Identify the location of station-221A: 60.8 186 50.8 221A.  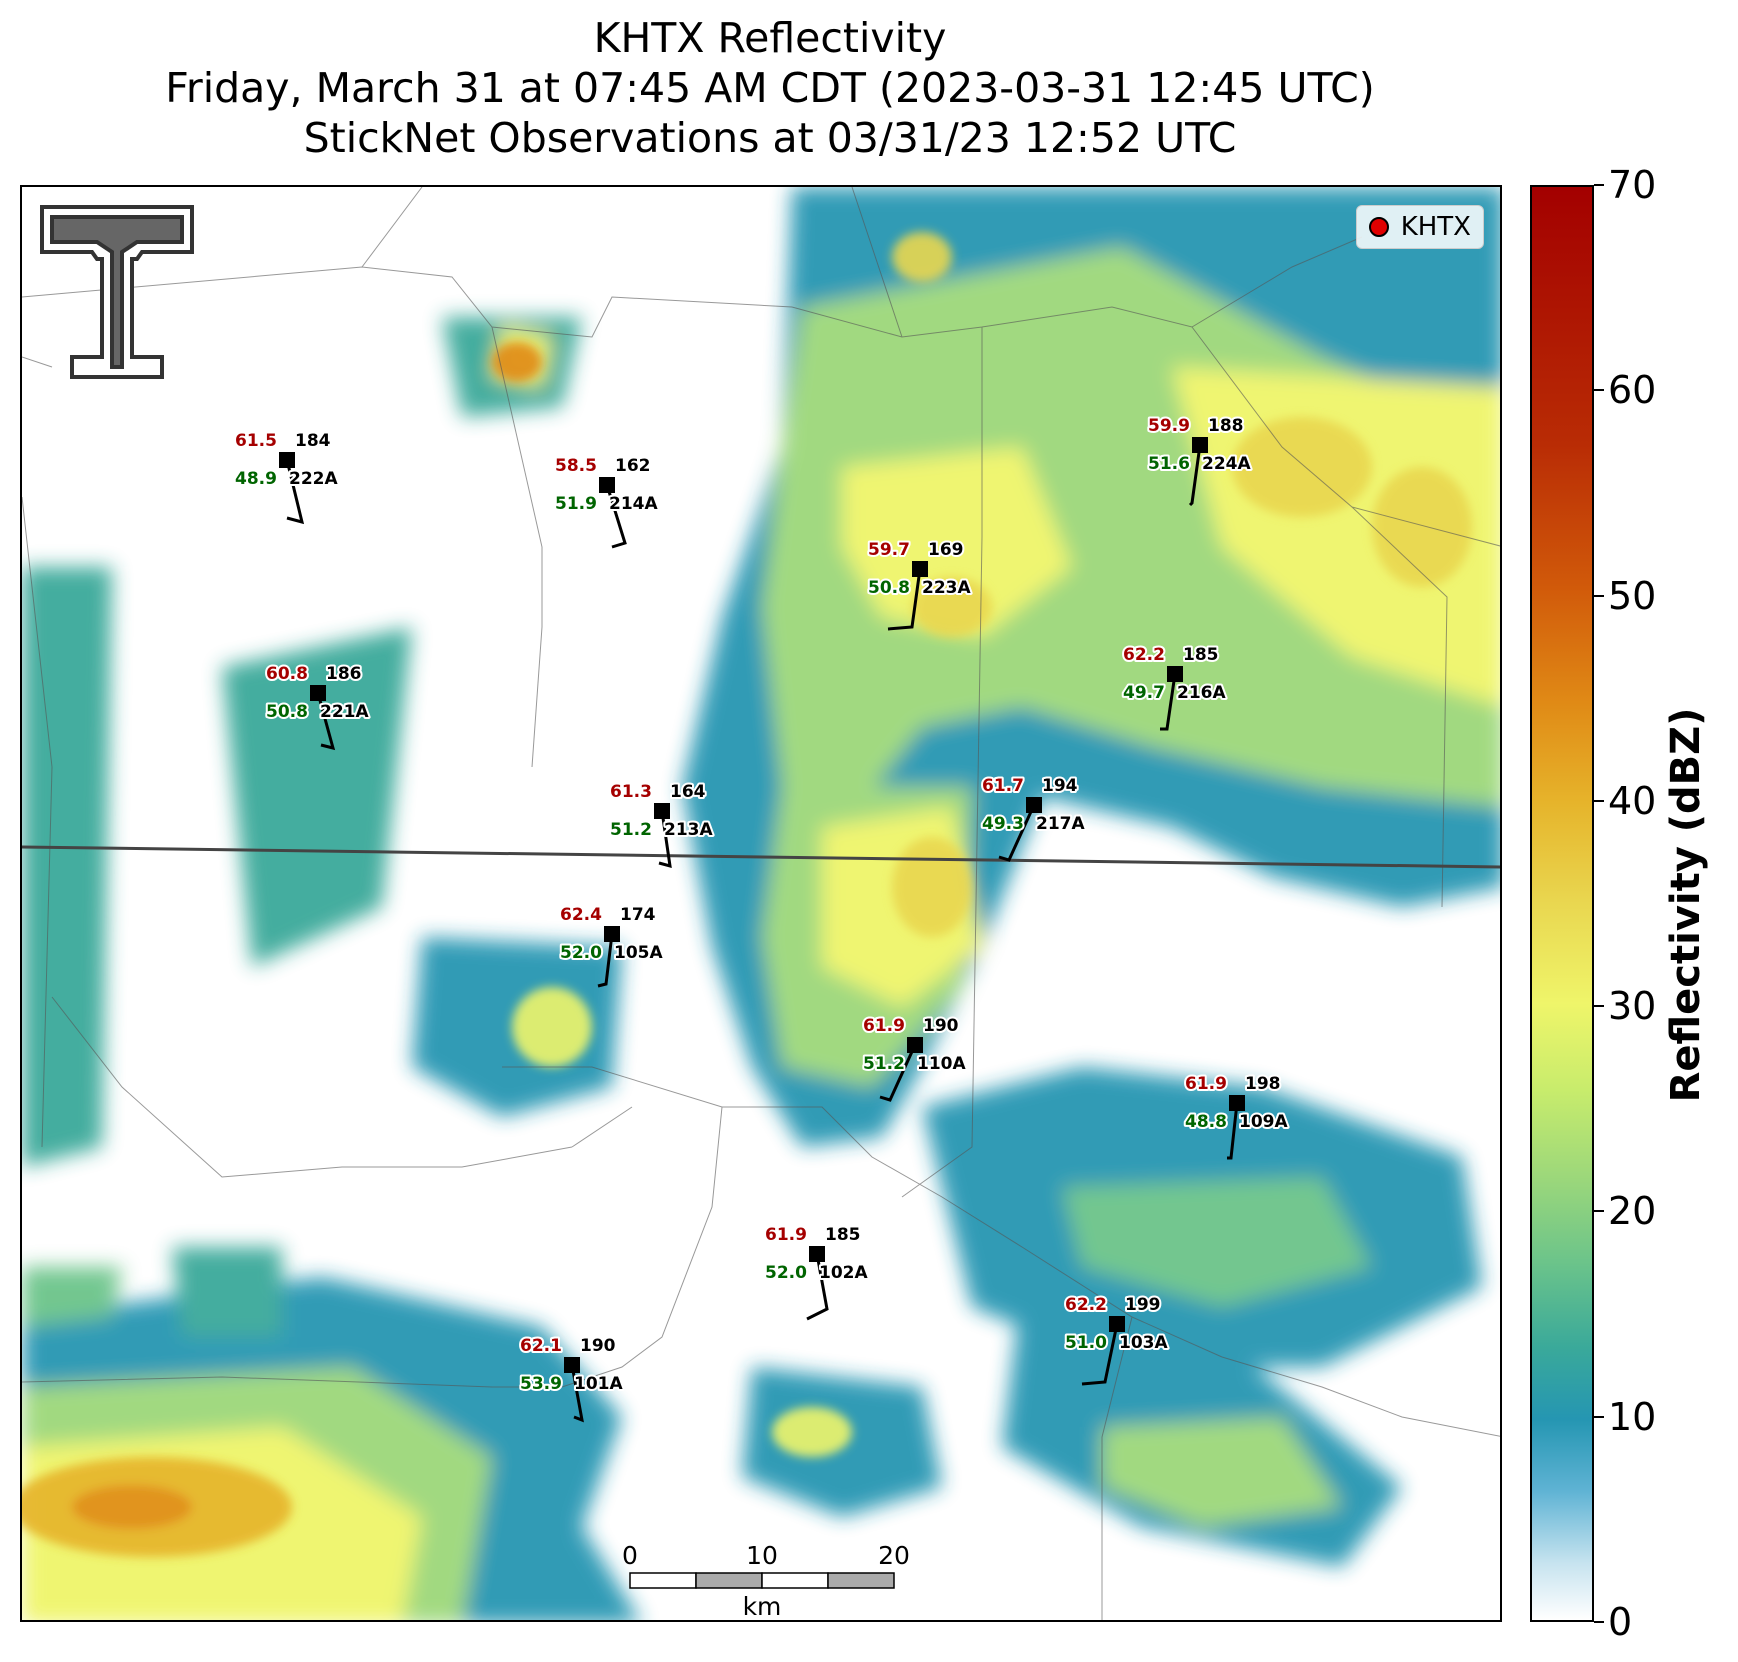
(317, 706).